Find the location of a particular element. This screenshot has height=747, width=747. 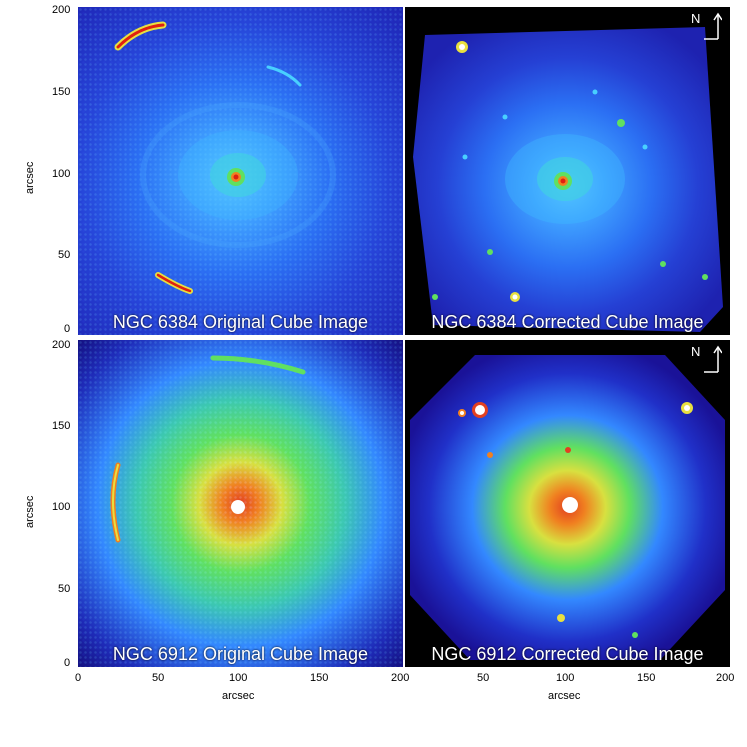

caption-bottom-left: NGC 6912 Original Cube Image is located at coordinates (240, 654).